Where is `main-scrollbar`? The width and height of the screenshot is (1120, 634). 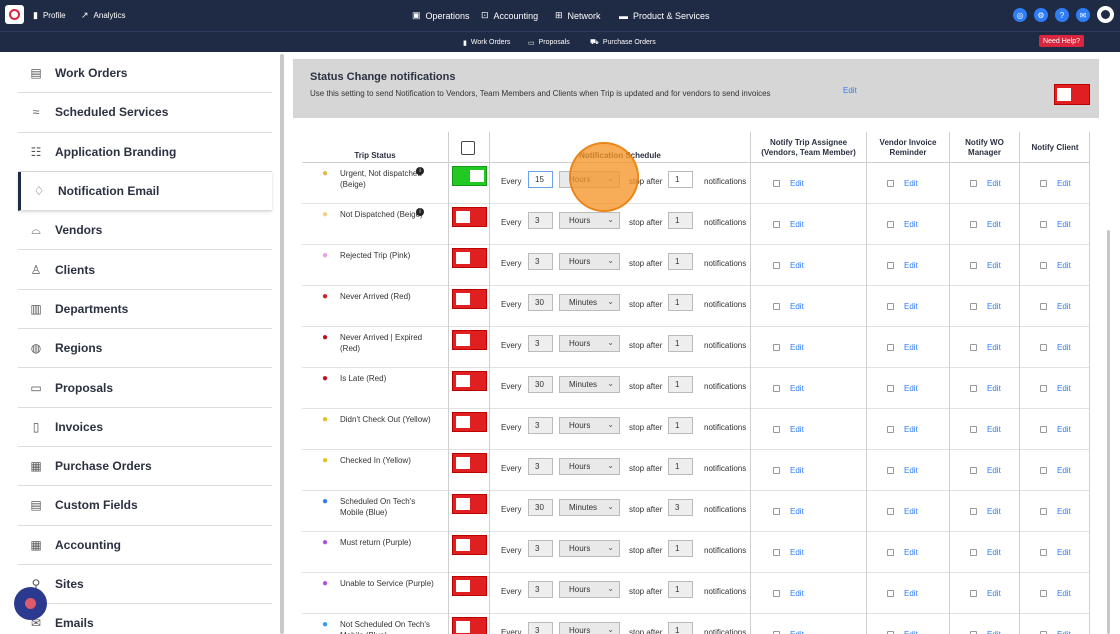
main-scrollbar is located at coordinates (1108, 432).